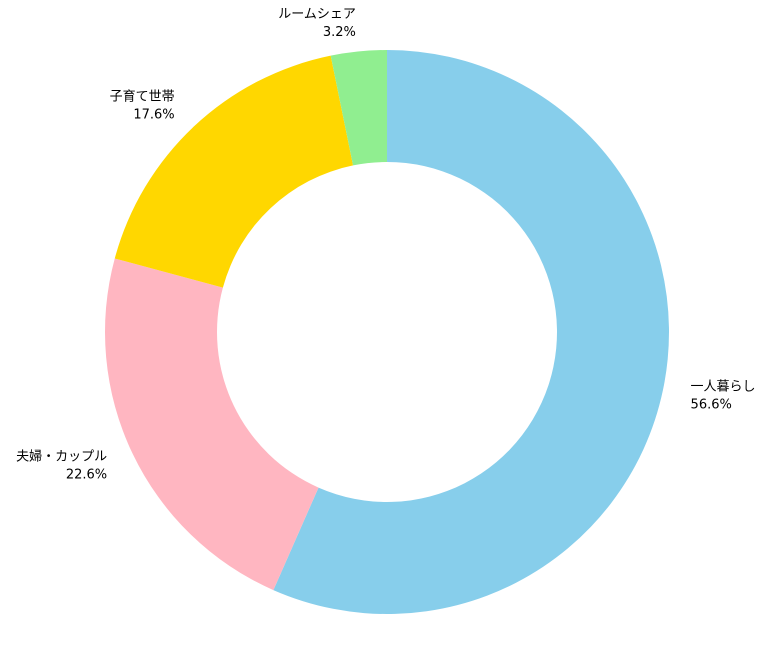  Describe the element at coordinates (723, 386) in the screenshot. I see `slice-label: 一人暮らし` at that location.